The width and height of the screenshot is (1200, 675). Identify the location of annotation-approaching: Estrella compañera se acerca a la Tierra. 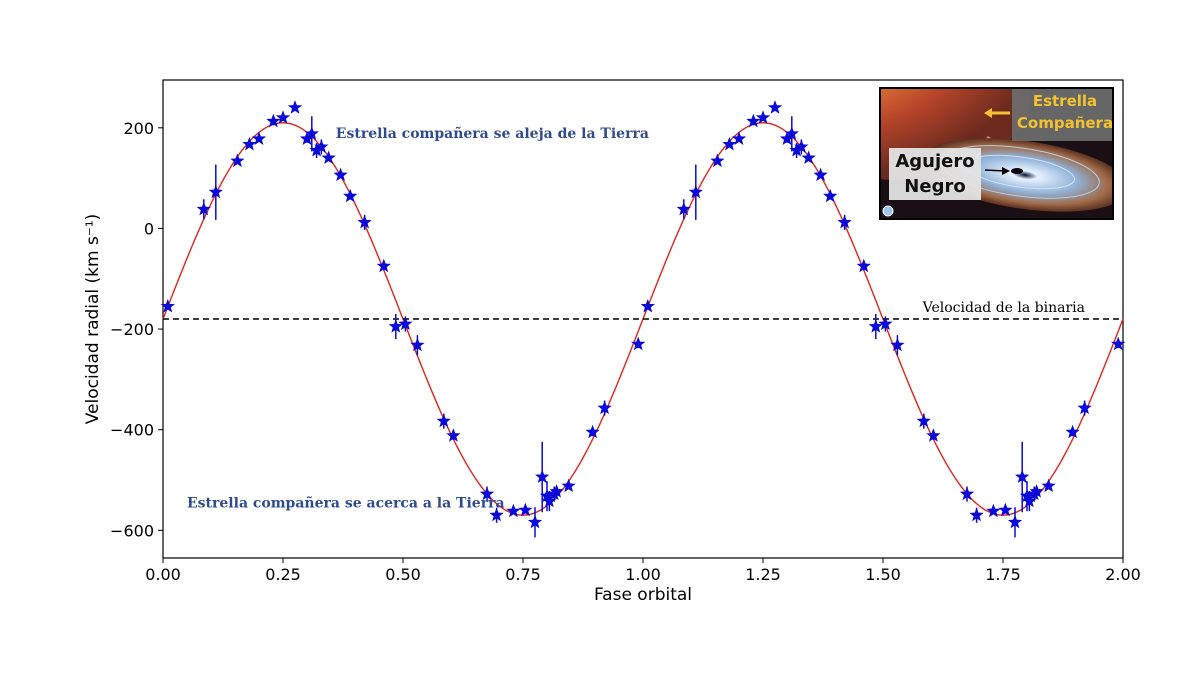
(346, 503).